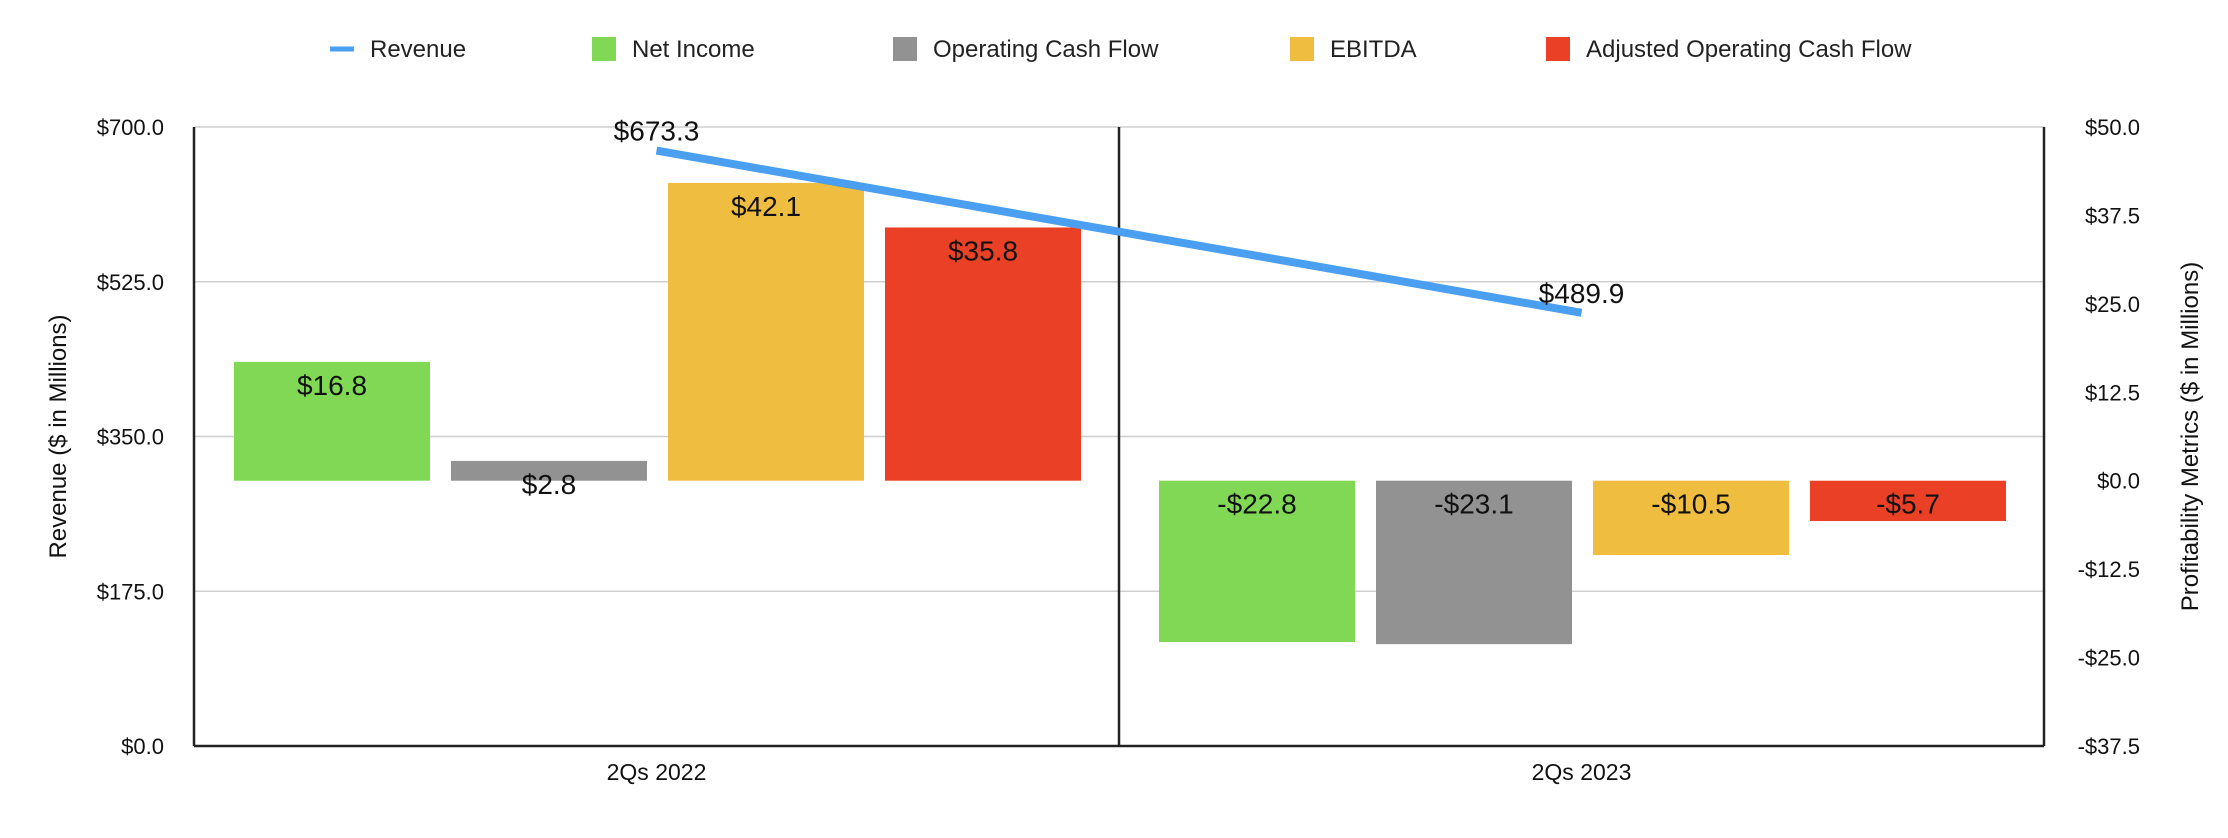  What do you see at coordinates (130, 282) in the screenshot?
I see `y-tick-left: $525.0` at bounding box center [130, 282].